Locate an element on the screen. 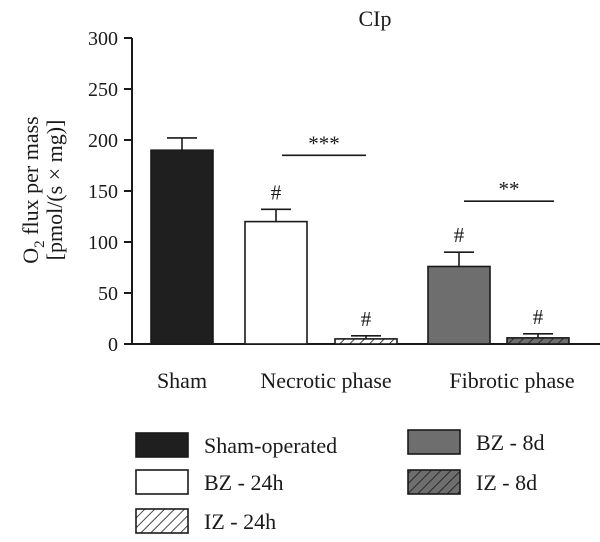  y-axis-label-line2: [pmol/(s × mg)] is located at coordinates (54, 190).